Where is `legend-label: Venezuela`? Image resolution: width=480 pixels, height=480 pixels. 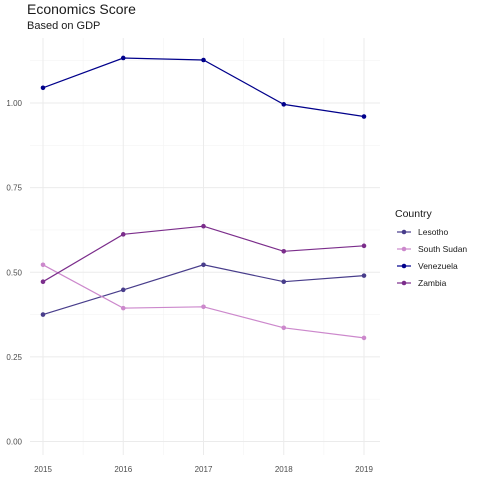
legend-label: Venezuela is located at coordinates (438, 266).